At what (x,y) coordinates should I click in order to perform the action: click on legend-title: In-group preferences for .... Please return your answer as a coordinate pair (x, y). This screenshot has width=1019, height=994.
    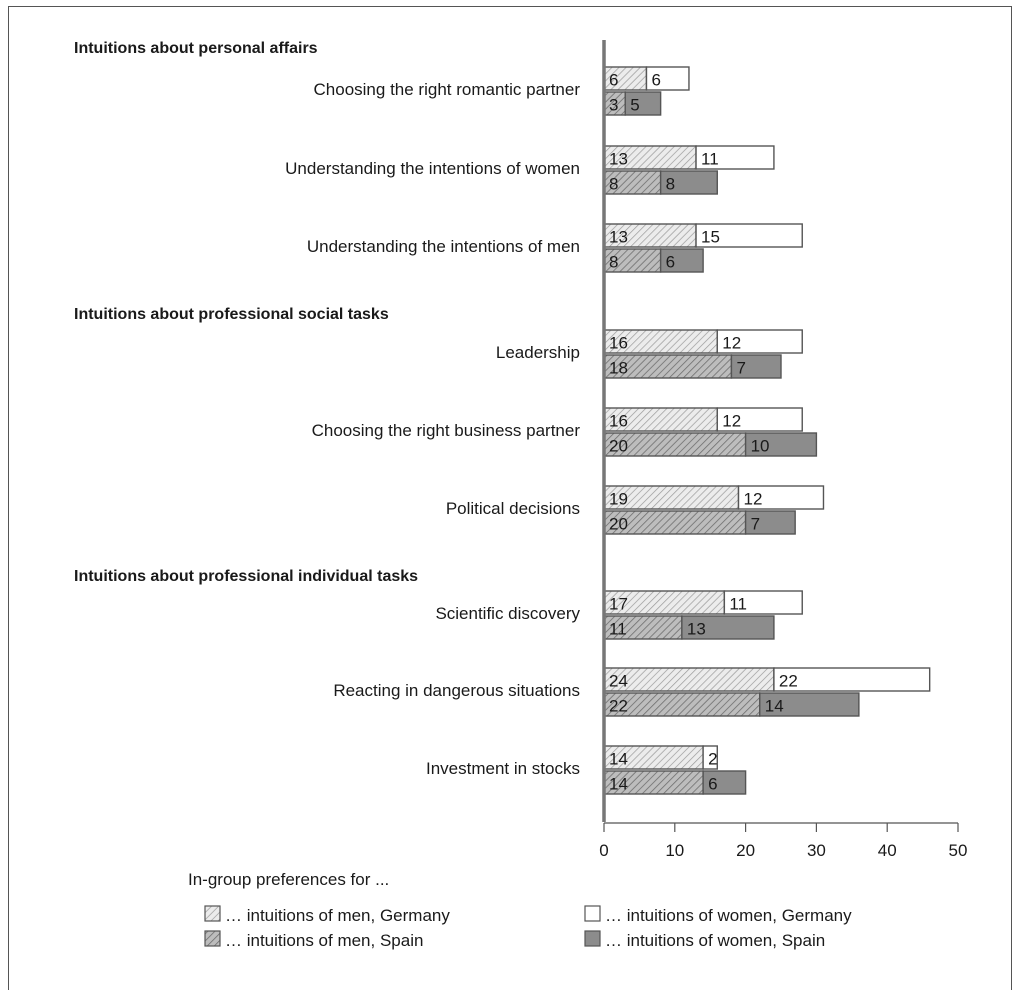
    Looking at the image, I should click on (288, 879).